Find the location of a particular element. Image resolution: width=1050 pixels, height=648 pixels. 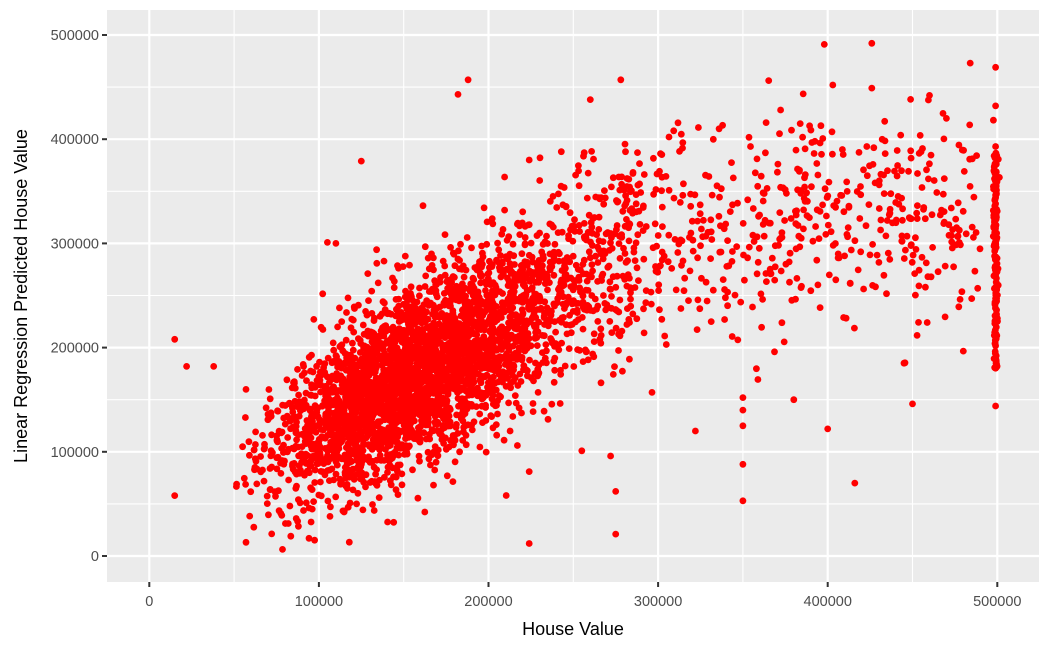

y-axis-title: Linear Regression Predicted House Value is located at coordinates (21, 296).